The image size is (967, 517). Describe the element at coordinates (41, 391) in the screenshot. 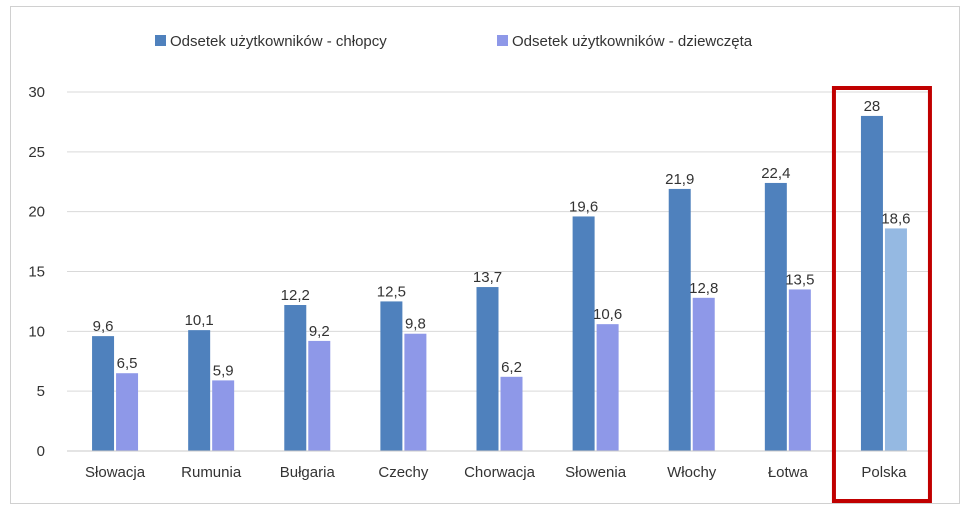

I see `y-tick-label: 5` at that location.